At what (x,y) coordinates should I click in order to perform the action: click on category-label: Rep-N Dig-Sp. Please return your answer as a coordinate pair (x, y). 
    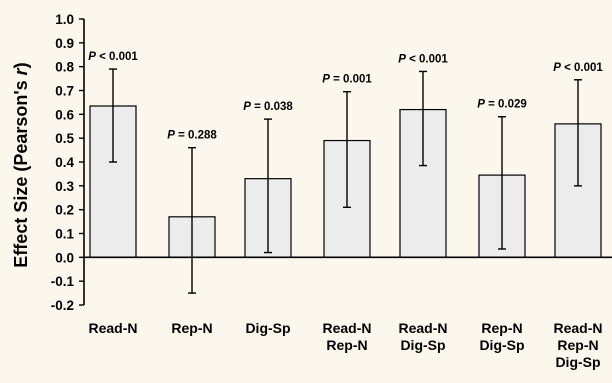
    Looking at the image, I should click on (501, 336).